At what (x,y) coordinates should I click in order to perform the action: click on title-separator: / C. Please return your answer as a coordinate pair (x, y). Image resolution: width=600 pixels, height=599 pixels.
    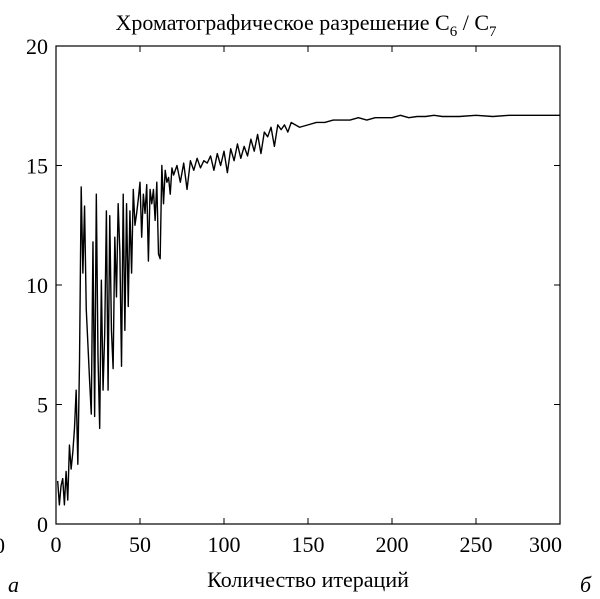
    Looking at the image, I should click on (473, 22).